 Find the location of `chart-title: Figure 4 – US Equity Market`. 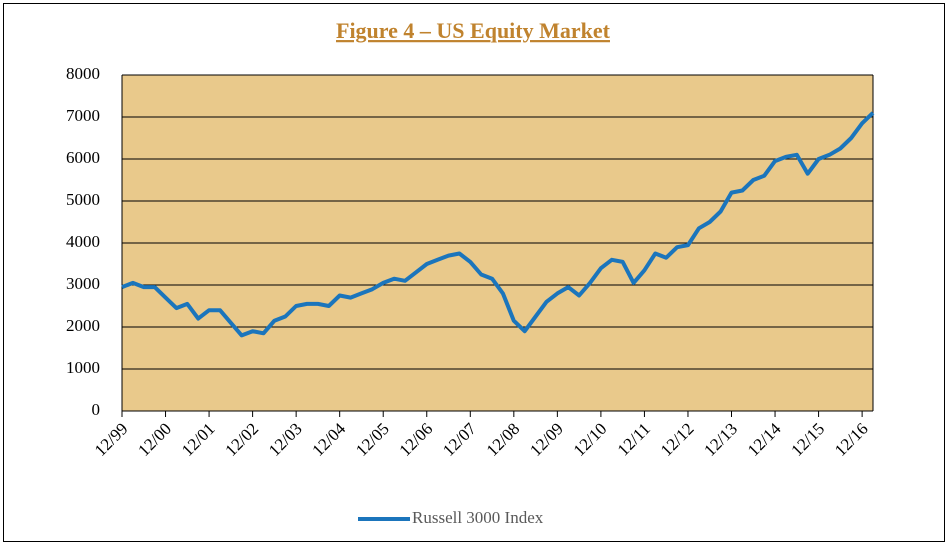

chart-title: Figure 4 – US Equity Market is located at coordinates (473, 30).